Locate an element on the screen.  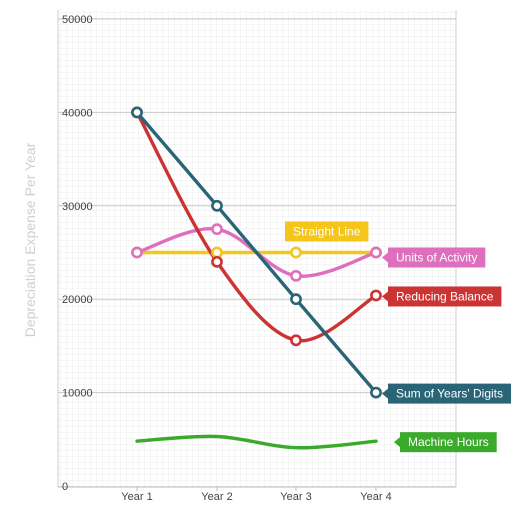
y-tick-label: 20000 is located at coordinates (77, 300).